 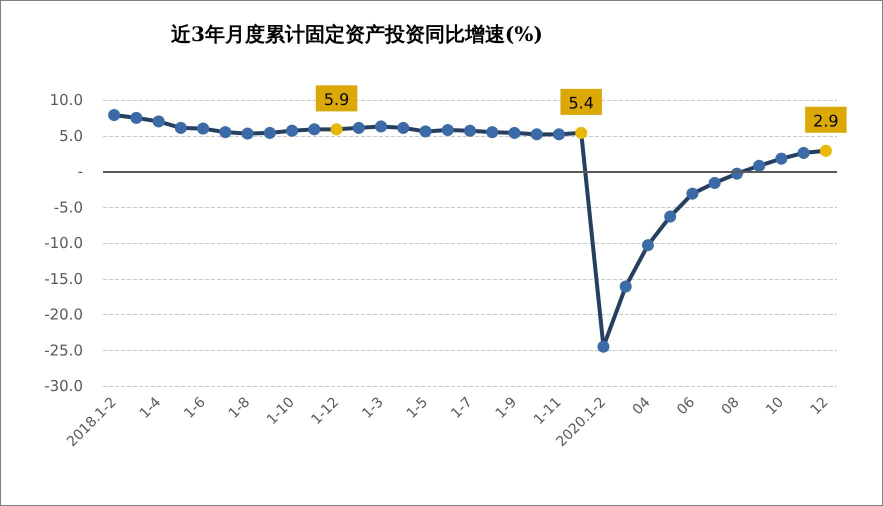 What do you see at coordinates (356, 34) in the screenshot?
I see `chart-title: 近3年月度累计固定资产投资同比增速(%)` at bounding box center [356, 34].